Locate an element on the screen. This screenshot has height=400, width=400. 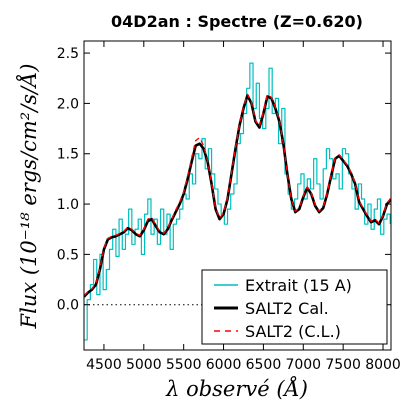
x-tick-label: 5000 is located at coordinates (144, 365).